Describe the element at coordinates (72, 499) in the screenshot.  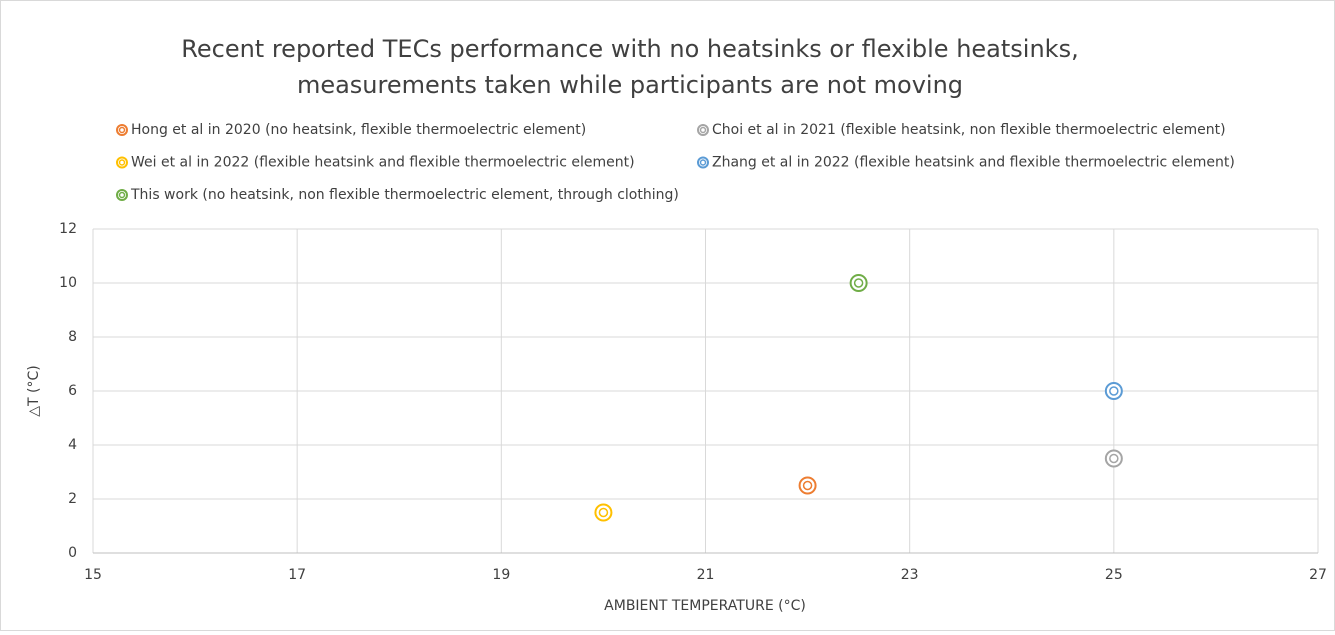
I see `y-tick-label: 2` at that location.